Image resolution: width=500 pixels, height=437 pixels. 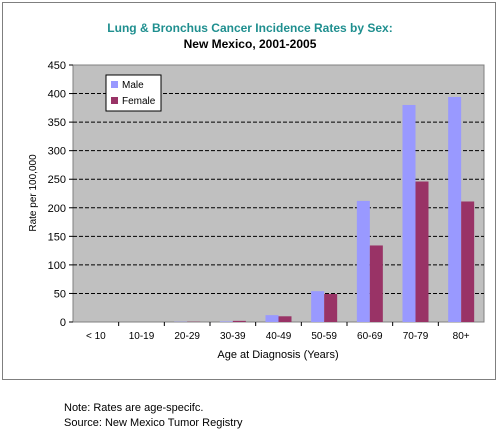 I want to click on legend-label-female: Female, so click(x=139, y=101).